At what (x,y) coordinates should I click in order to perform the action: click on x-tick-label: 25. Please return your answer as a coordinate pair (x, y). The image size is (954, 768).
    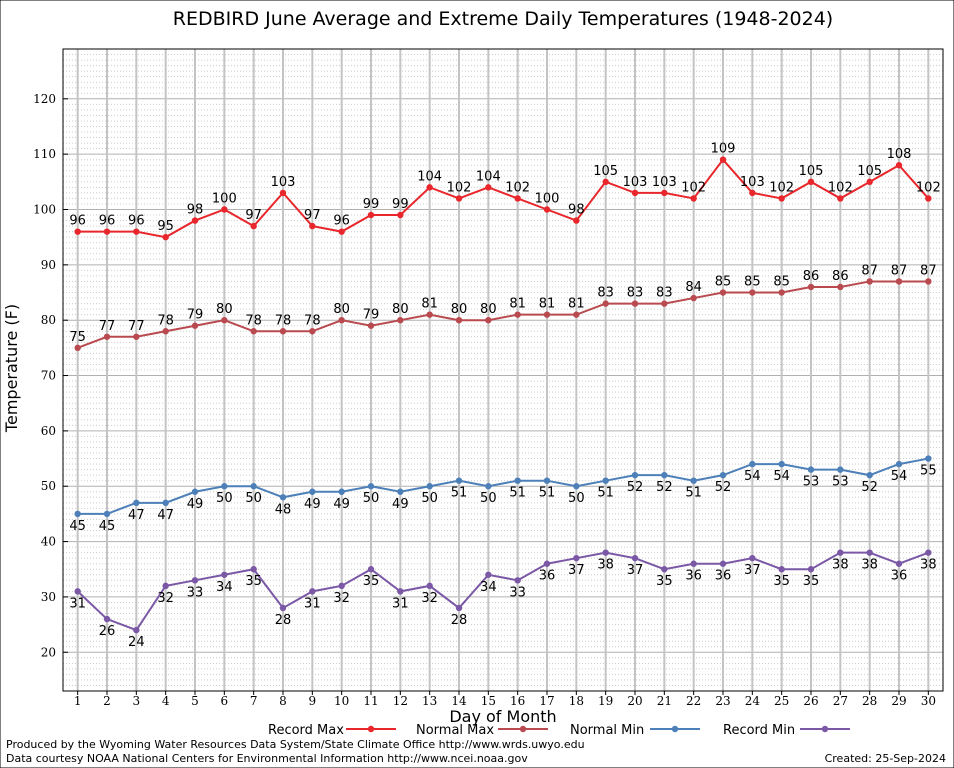
    Looking at the image, I should click on (781, 701).